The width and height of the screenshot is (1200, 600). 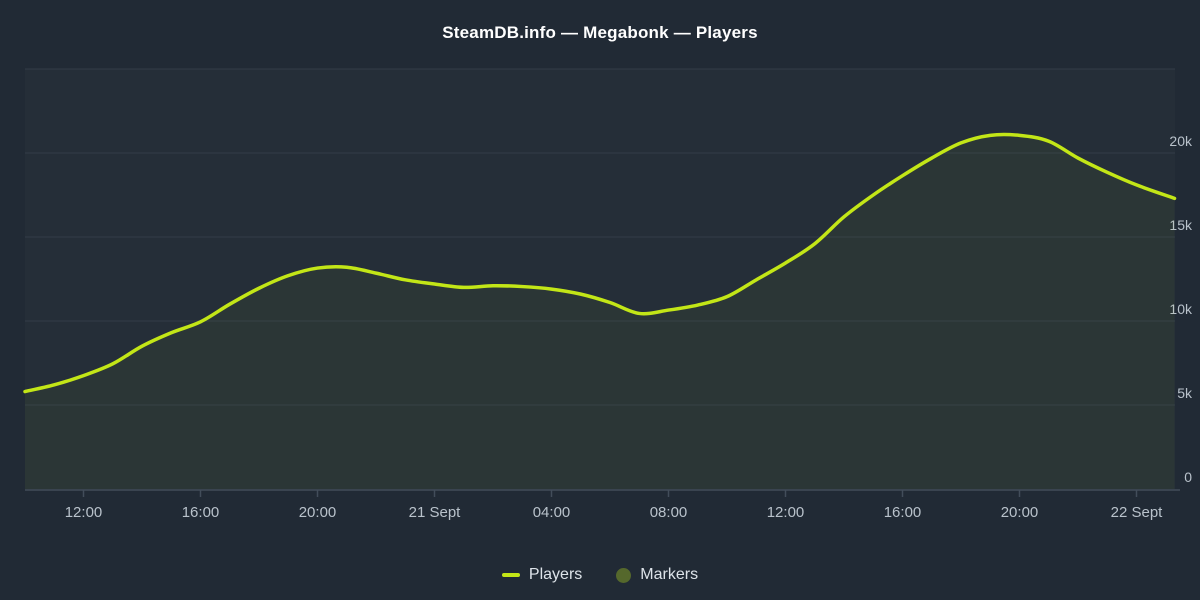 What do you see at coordinates (510, 575) in the screenshot?
I see `players-line-swatch-icon` at bounding box center [510, 575].